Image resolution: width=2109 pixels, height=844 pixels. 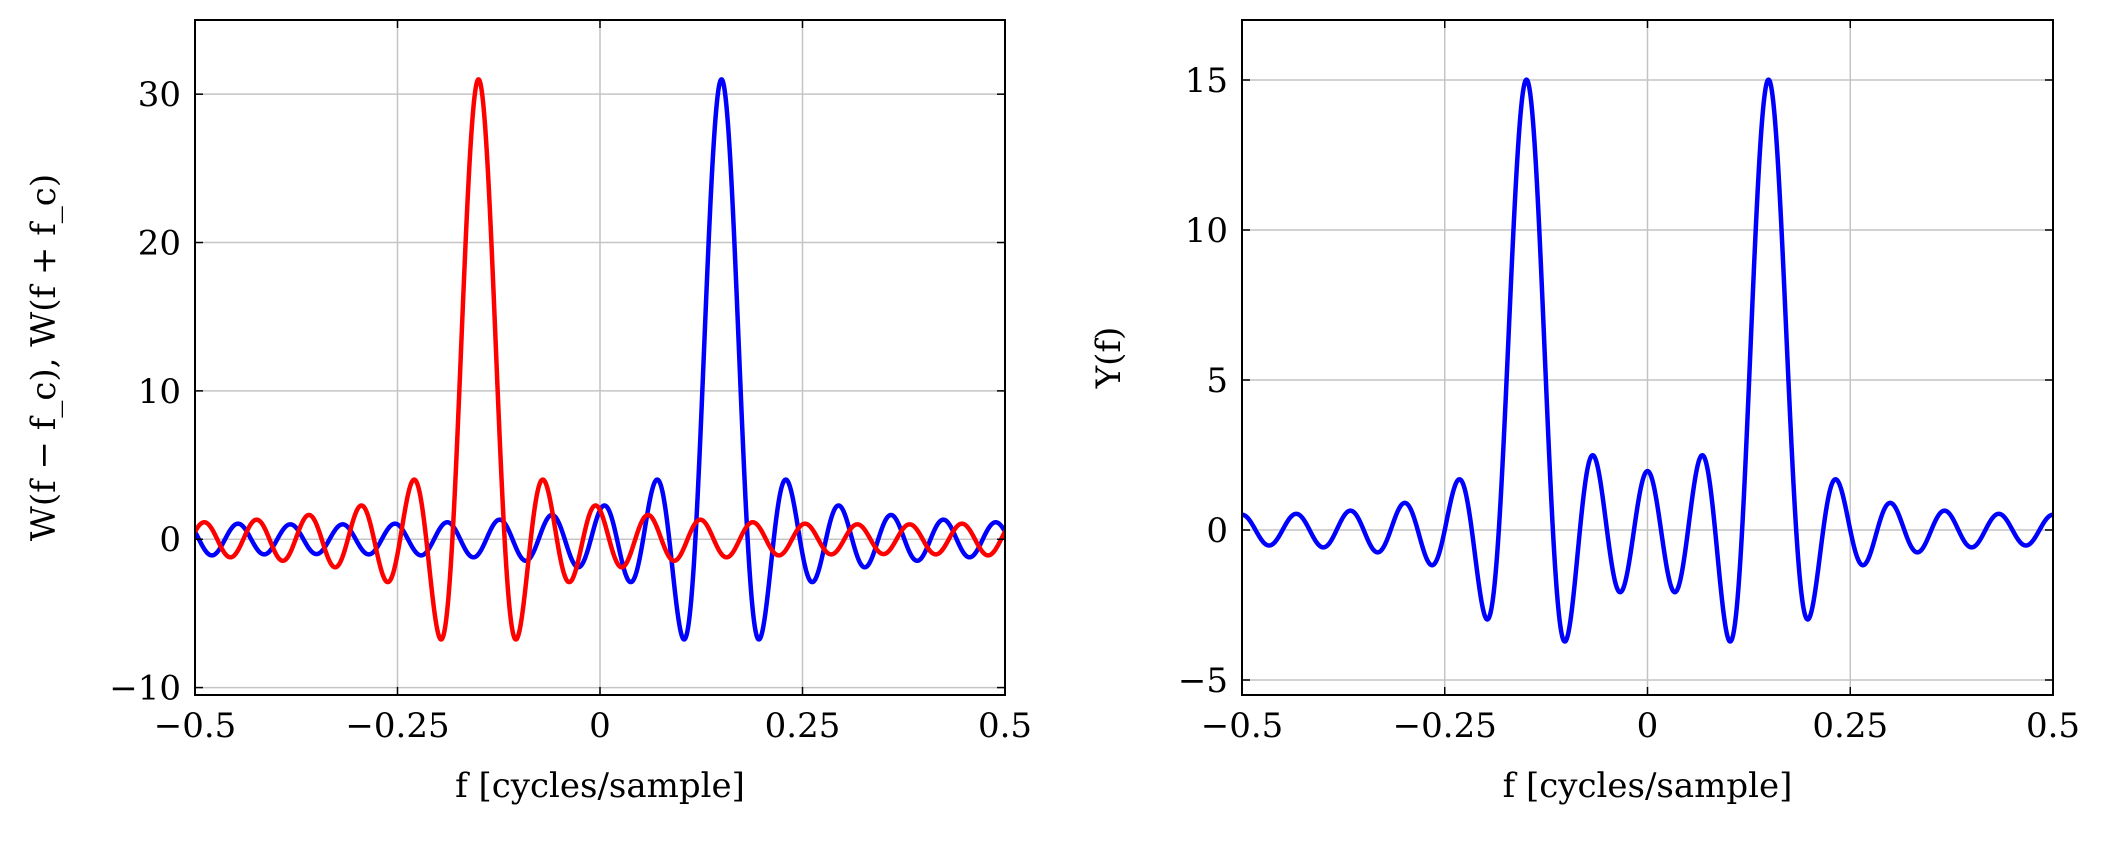 What do you see at coordinates (1109, 358) in the screenshot?
I see `right-y-axis-label: Y(f)` at bounding box center [1109, 358].